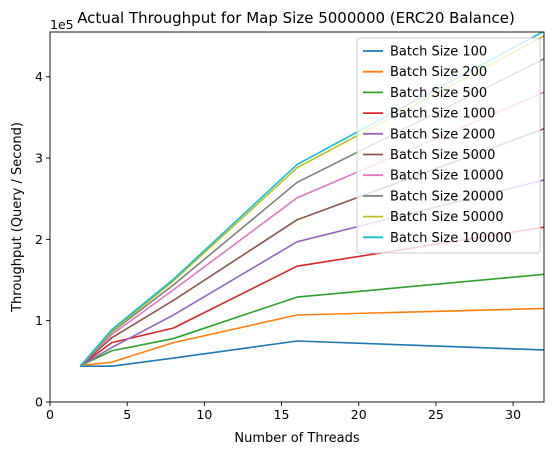 This screenshot has width=554, height=455. What do you see at coordinates (204, 414) in the screenshot?
I see `x-tick-label: 10` at bounding box center [204, 414].